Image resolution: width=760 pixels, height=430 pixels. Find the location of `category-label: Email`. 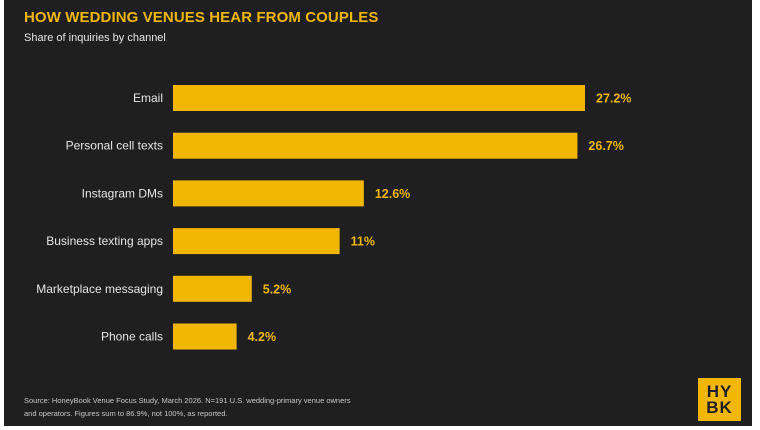

category-label: Email is located at coordinates (148, 98).